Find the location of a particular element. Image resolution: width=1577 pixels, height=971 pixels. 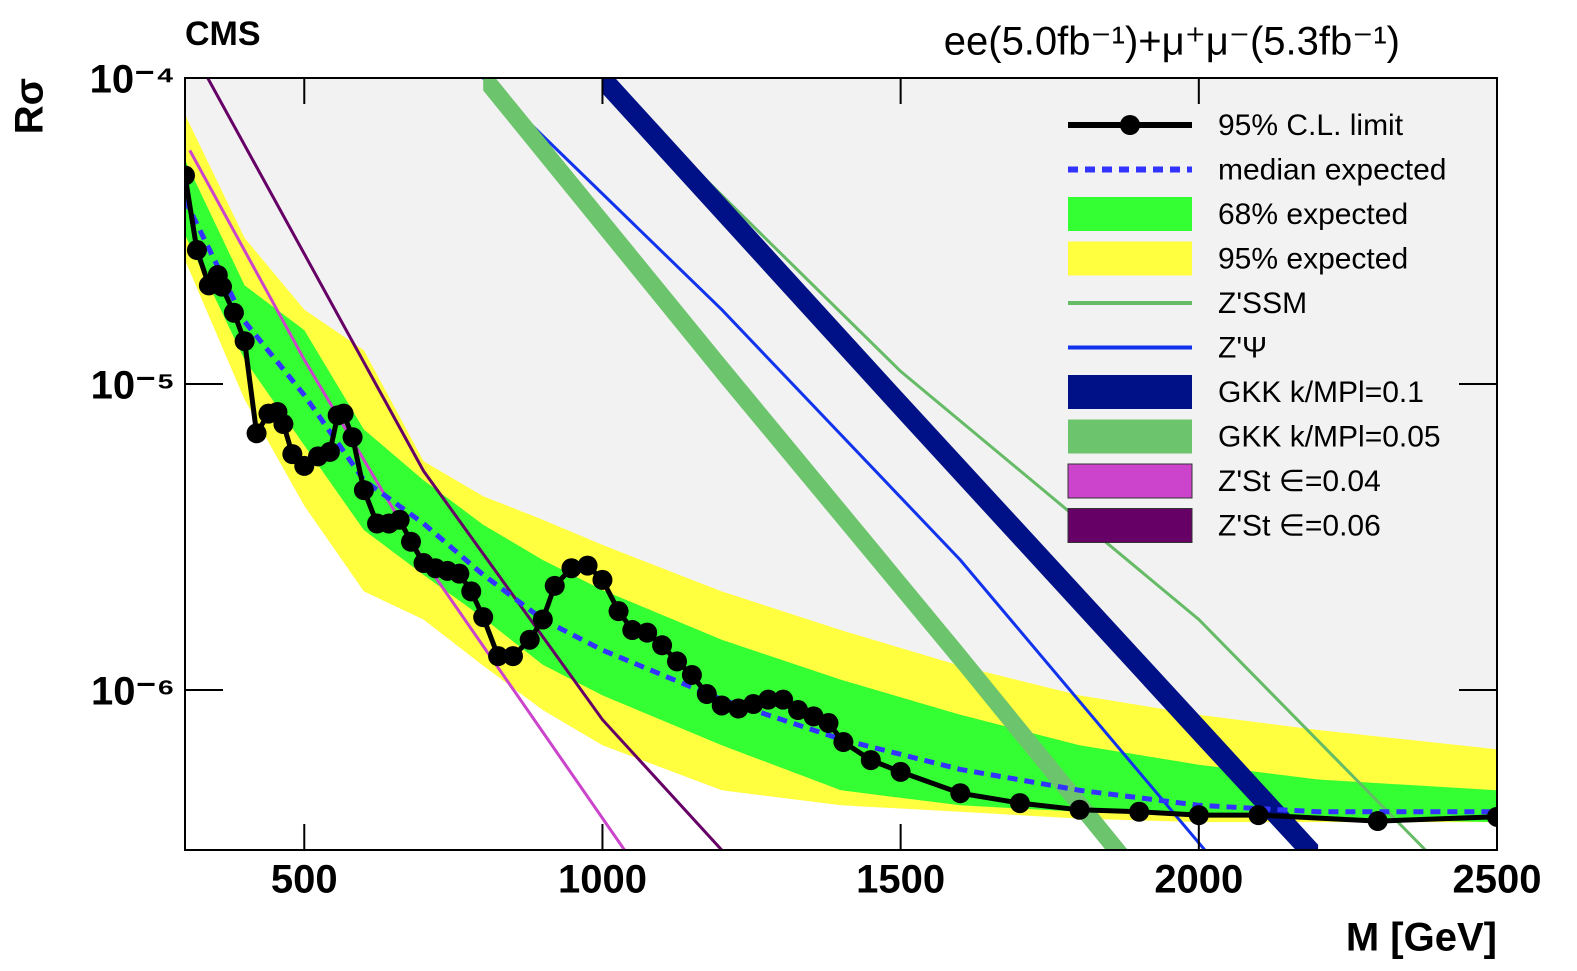

legend-label: median expected is located at coordinates (1332, 169).